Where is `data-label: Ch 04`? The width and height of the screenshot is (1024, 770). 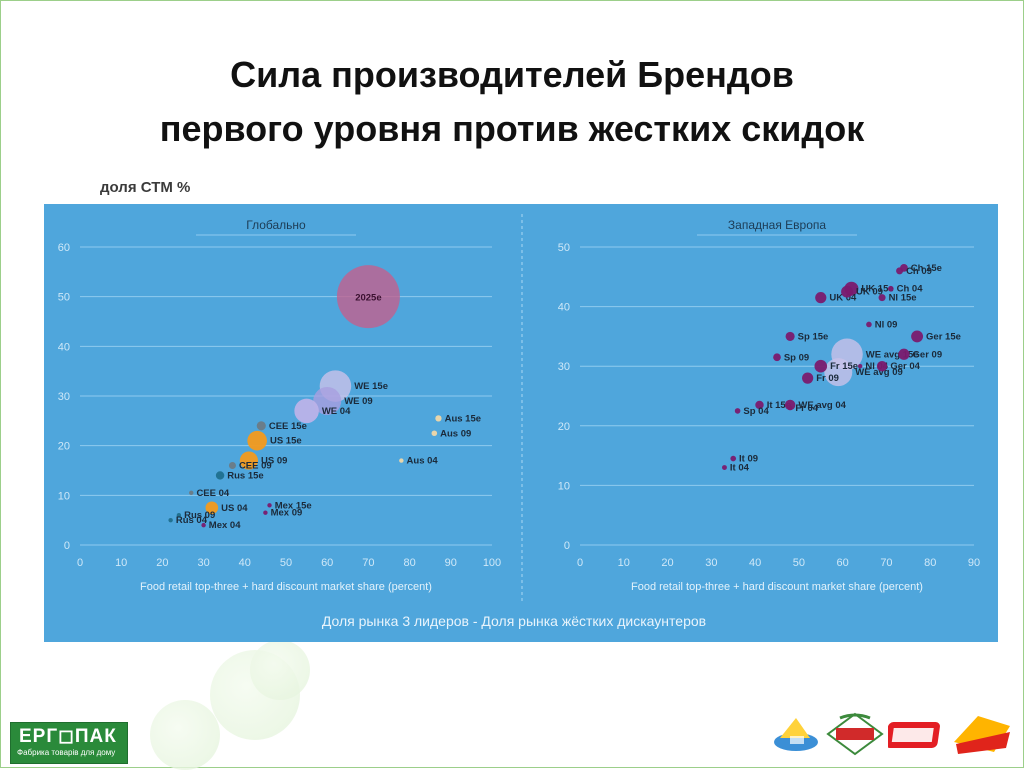 data-label: Ch 04 is located at coordinates (910, 289).